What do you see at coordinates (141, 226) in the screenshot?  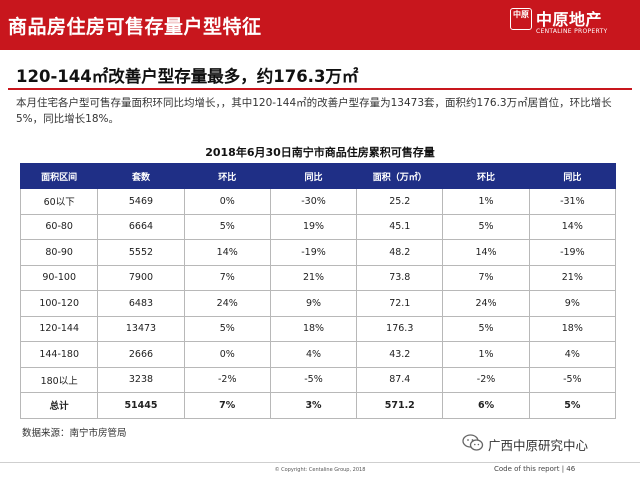 I see `cell-units: 6664` at bounding box center [141, 226].